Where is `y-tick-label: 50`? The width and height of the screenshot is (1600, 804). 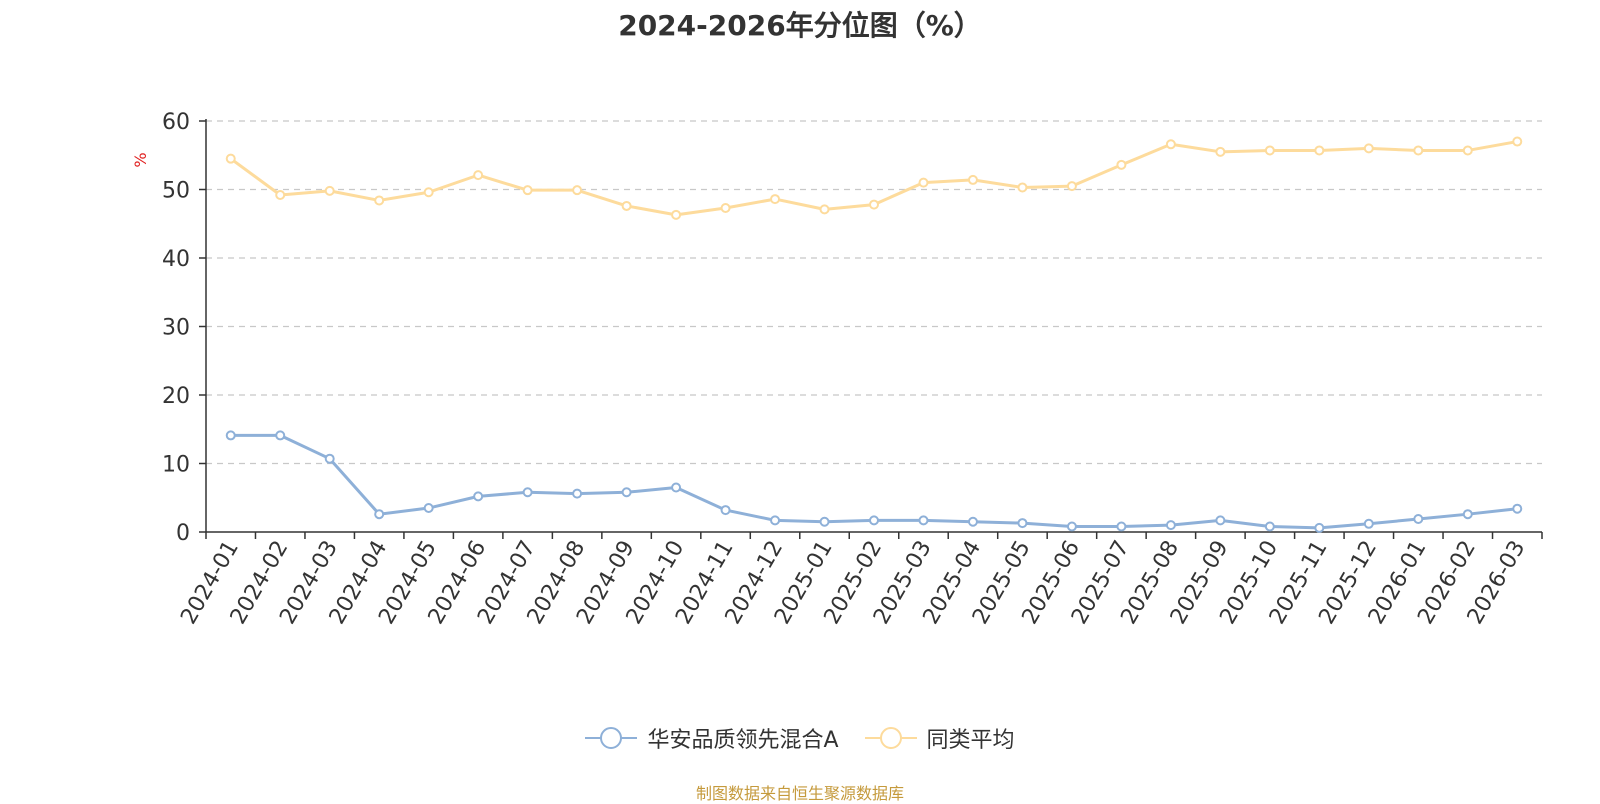
y-tick-label: 50 is located at coordinates (176, 191).